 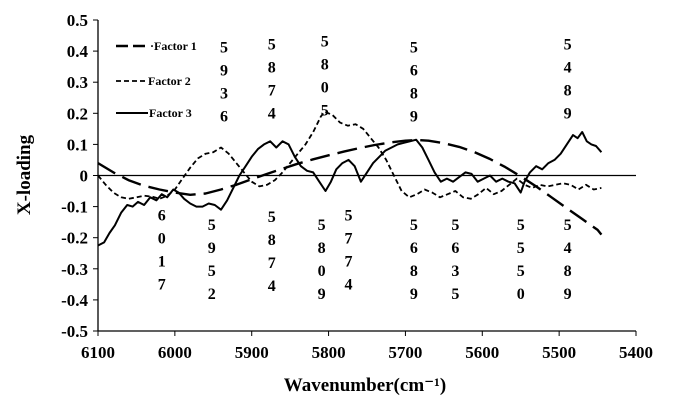 What do you see at coordinates (74, 300) in the screenshot?
I see `y-tick-label: -0.4` at bounding box center [74, 300].